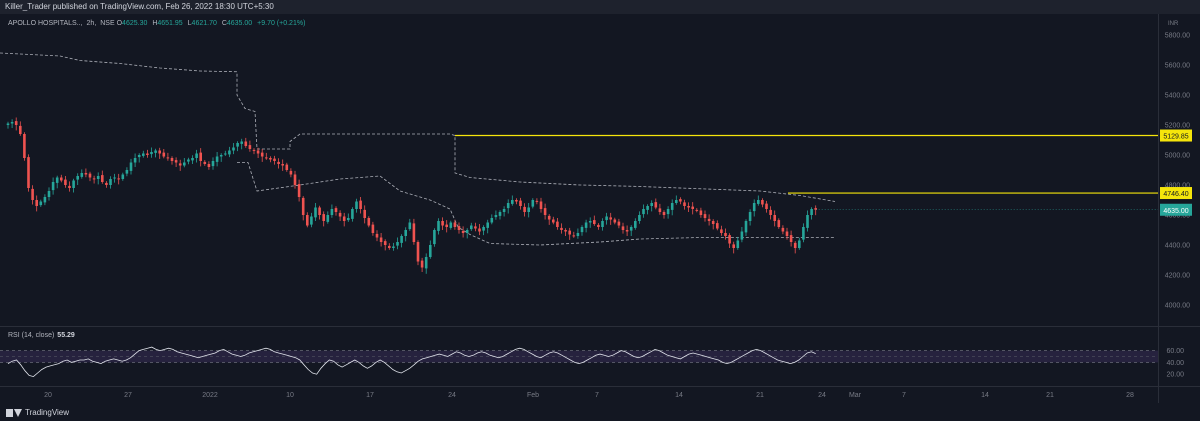 This screenshot has width=1200, height=421. I want to click on symbol-name: APOLLO HOSPITALS.., so click(44, 23).